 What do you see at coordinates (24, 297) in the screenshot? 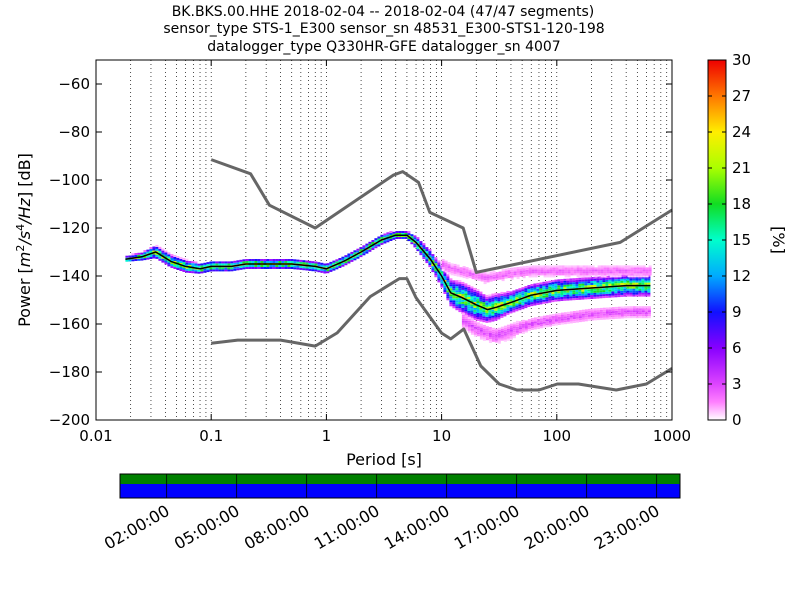
I see `ylabel-prefix: Power [` at bounding box center [24, 297].